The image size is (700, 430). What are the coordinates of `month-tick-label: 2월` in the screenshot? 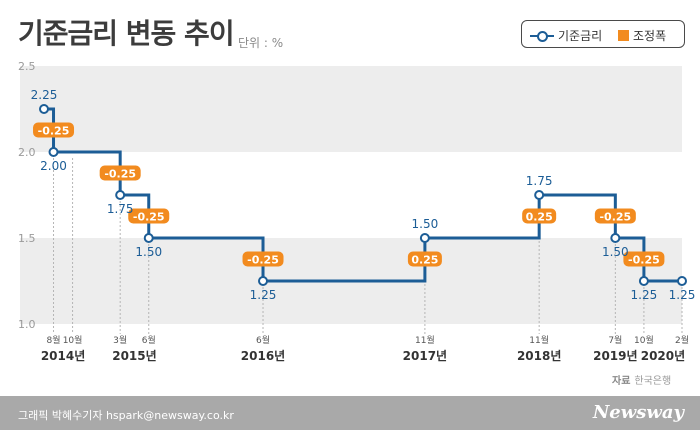 It's located at (682, 340).